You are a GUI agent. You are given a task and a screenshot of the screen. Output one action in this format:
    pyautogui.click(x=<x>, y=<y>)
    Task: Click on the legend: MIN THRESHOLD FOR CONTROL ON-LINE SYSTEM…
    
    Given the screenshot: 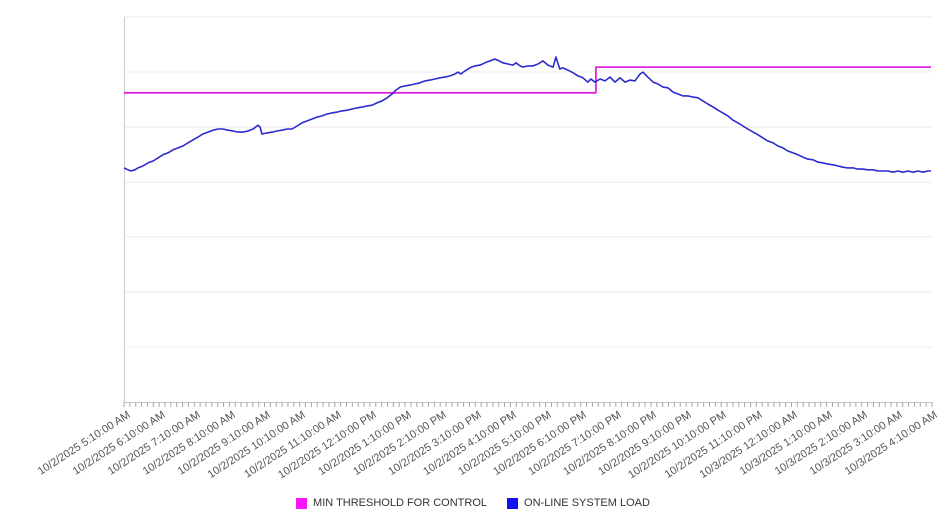 What is the action you would take?
    pyautogui.click(x=473, y=503)
    